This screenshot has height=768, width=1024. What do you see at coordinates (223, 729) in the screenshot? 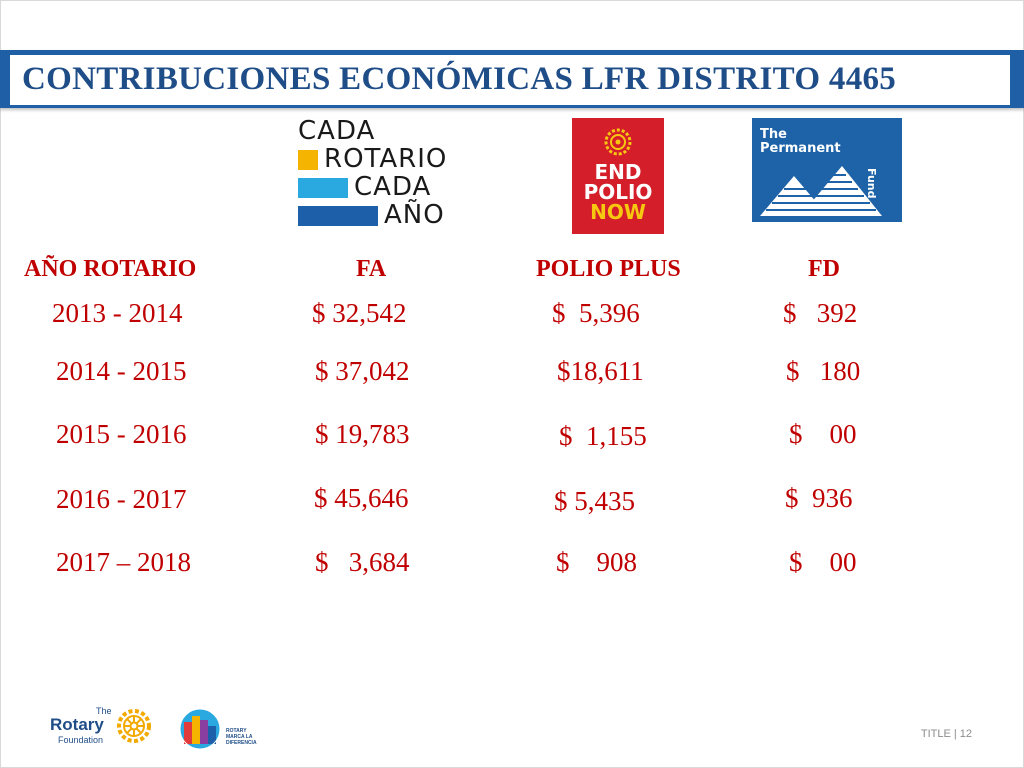
I see `rotary-marca-la-diferencia-logo: ROTARY MARCA LA DIFERENCIA` at bounding box center [223, 729].